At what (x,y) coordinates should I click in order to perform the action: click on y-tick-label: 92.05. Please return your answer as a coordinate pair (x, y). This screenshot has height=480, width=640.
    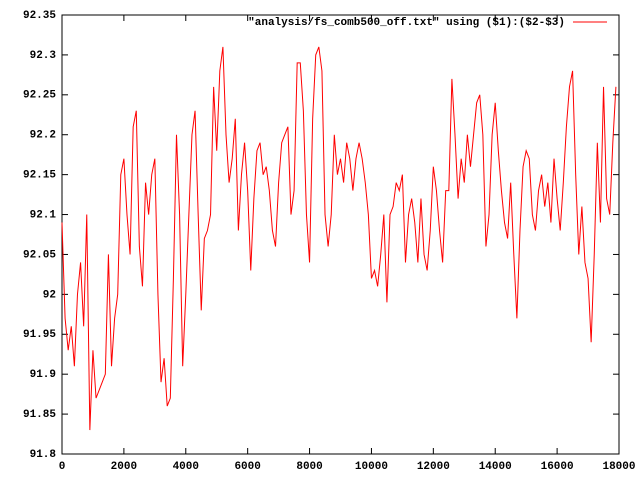
    Looking at the image, I should click on (39, 255).